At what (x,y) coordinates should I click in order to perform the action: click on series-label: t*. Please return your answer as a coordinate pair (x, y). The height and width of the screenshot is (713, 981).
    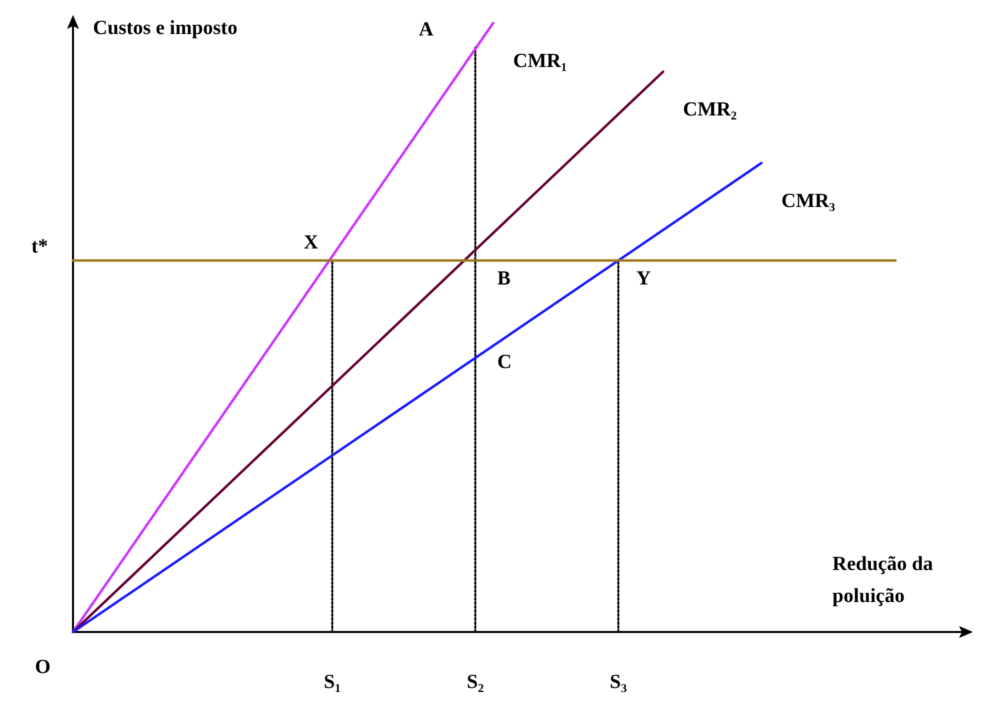
    Looking at the image, I should click on (39, 247).